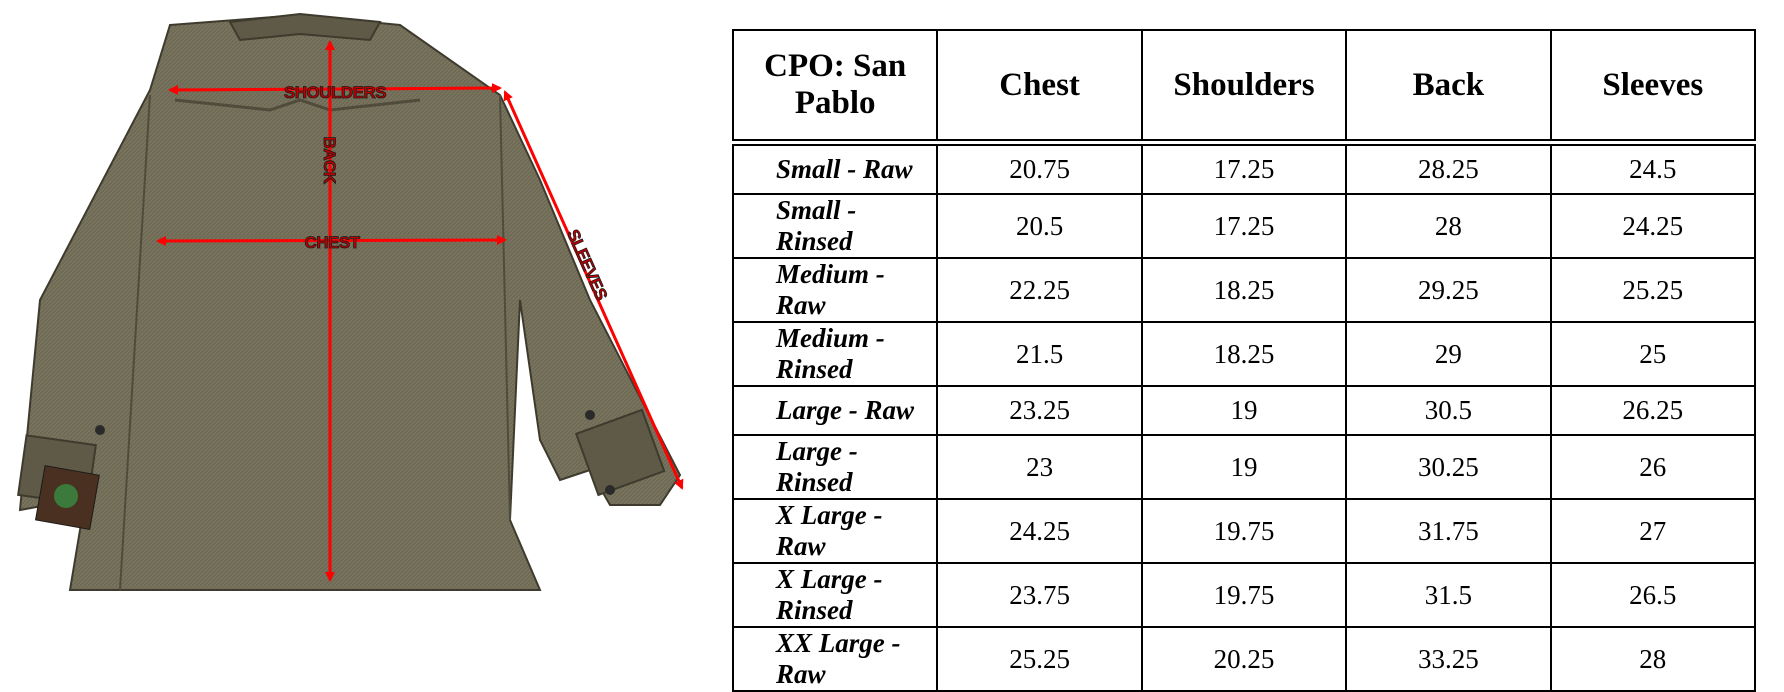 The image size is (1784, 692). Describe the element at coordinates (1653, 168) in the screenshot. I see `measurement-cell: 24.5` at that location.